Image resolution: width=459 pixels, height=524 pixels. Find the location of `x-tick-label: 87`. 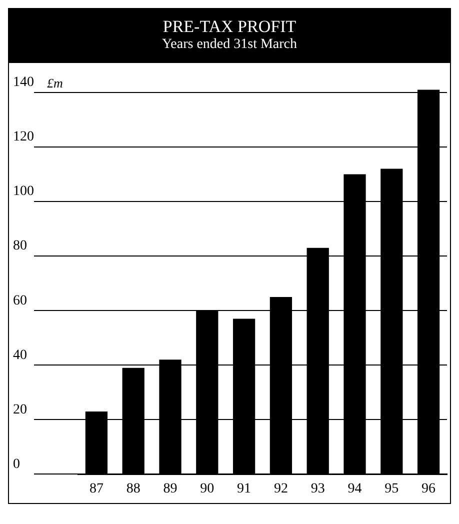

x-tick-label: 87 is located at coordinates (96, 488).